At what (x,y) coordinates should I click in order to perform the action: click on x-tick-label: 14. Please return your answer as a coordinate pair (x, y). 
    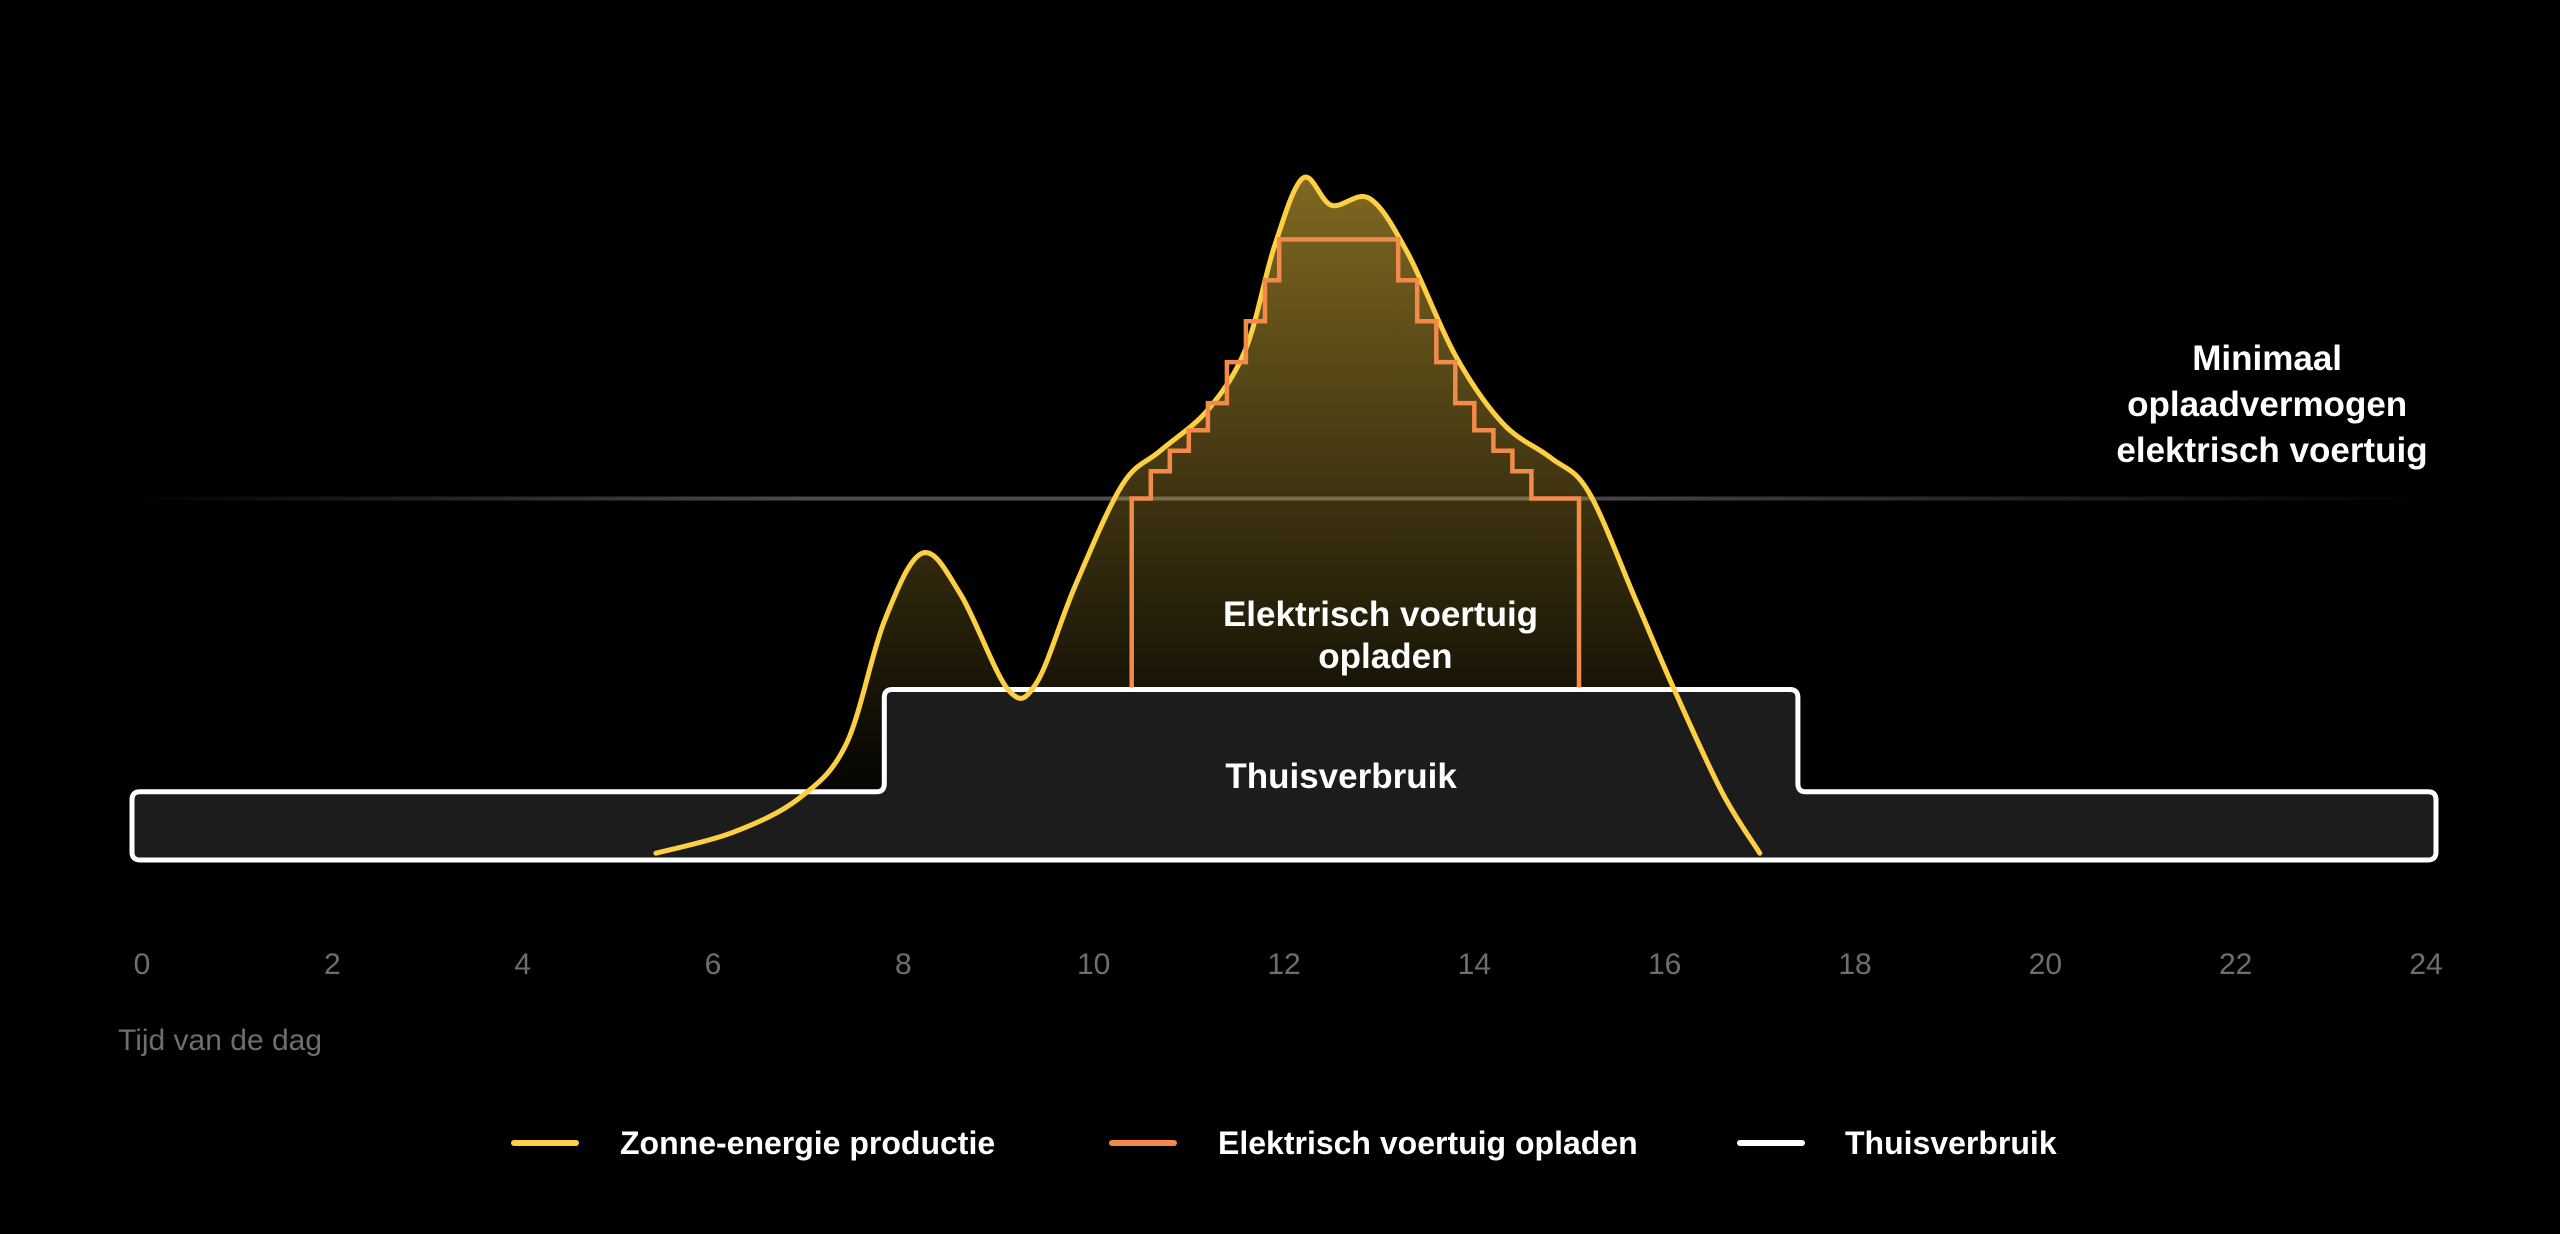
    Looking at the image, I should click on (1474, 964).